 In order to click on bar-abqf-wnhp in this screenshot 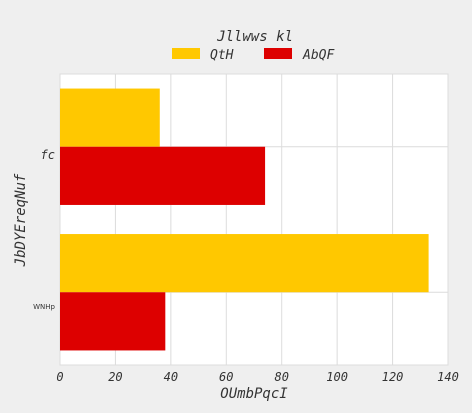, I will do `click(113, 321)`.